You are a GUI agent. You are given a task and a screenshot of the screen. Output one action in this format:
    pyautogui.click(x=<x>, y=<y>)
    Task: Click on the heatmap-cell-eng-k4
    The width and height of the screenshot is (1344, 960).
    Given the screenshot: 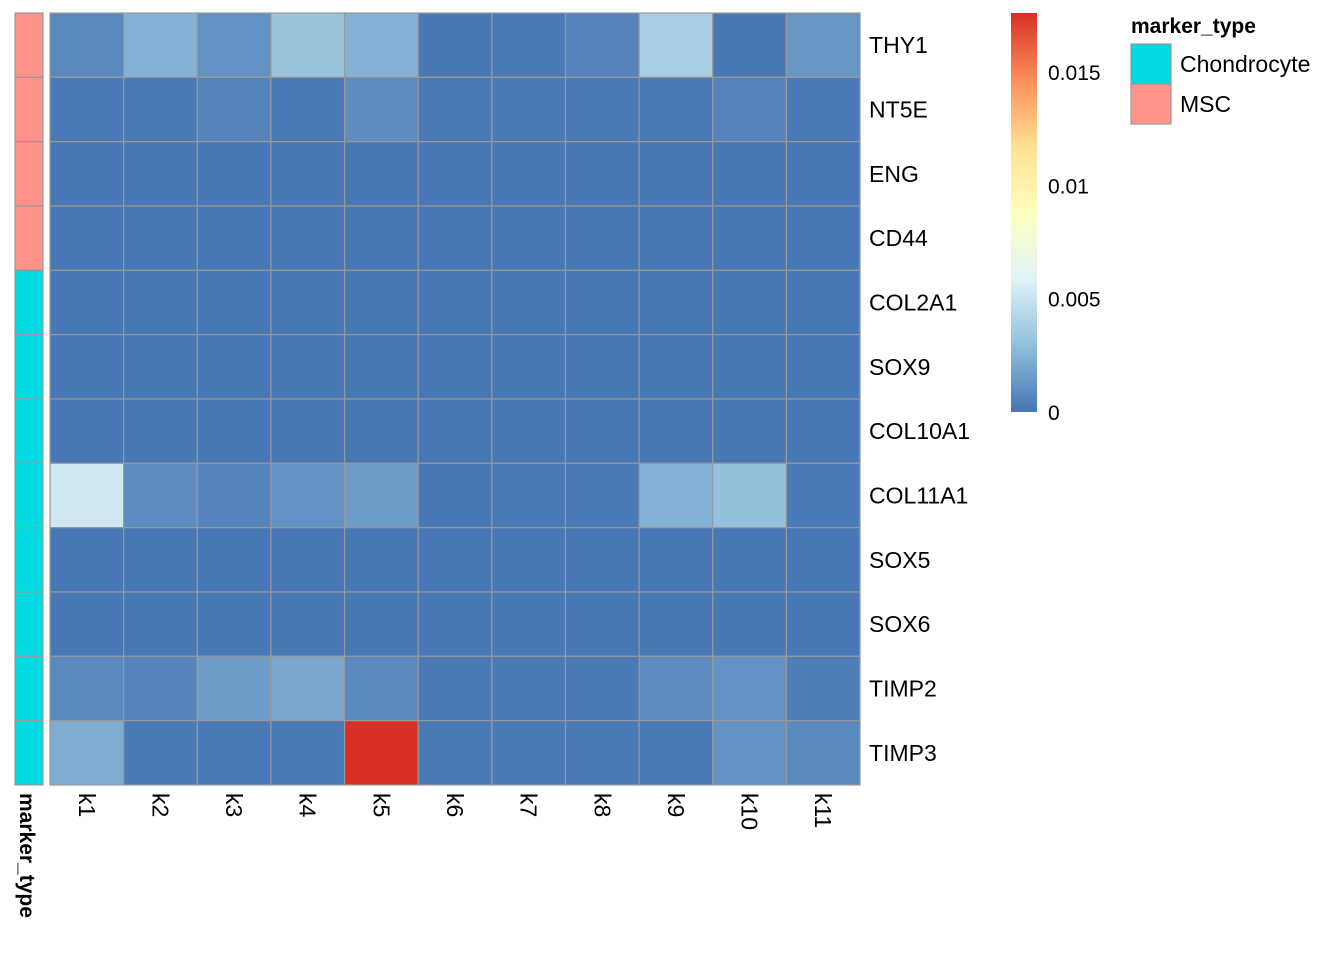 What is the action you would take?
    pyautogui.click(x=308, y=174)
    